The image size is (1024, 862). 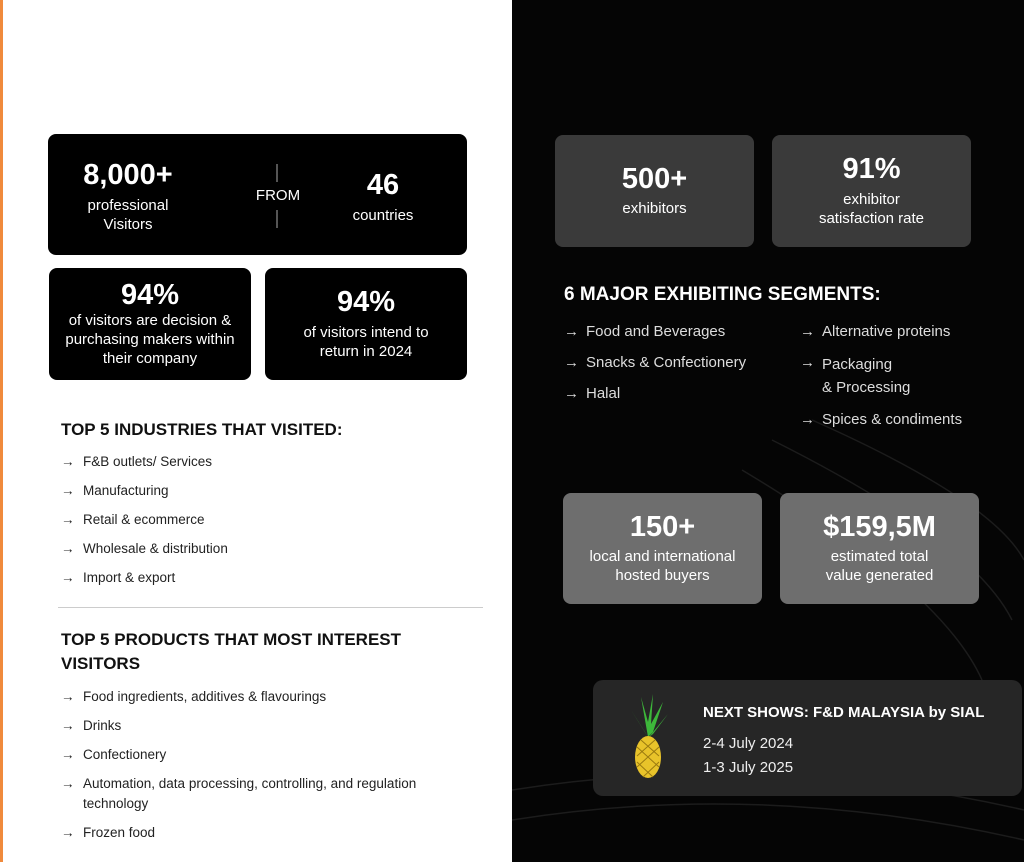 I want to click on list-item: → Halal, so click(x=655, y=394).